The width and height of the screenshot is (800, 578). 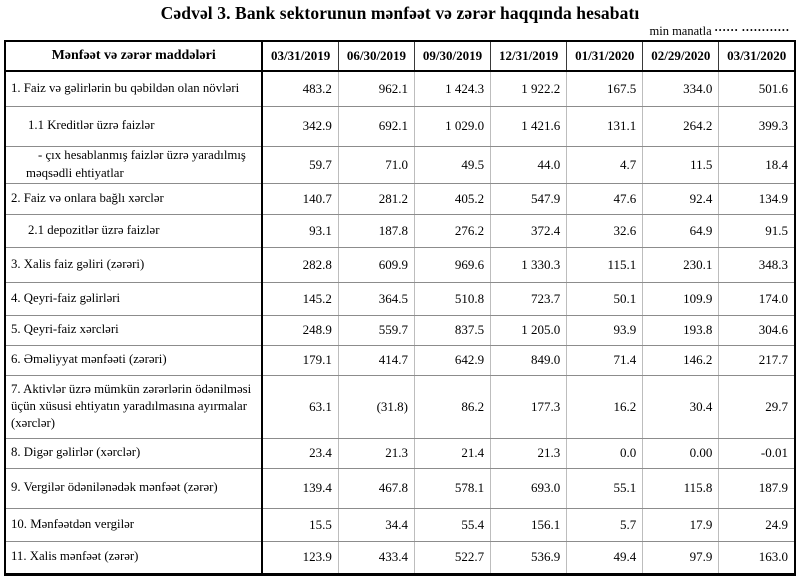 I want to click on value-cell: 334.0, so click(x=681, y=88).